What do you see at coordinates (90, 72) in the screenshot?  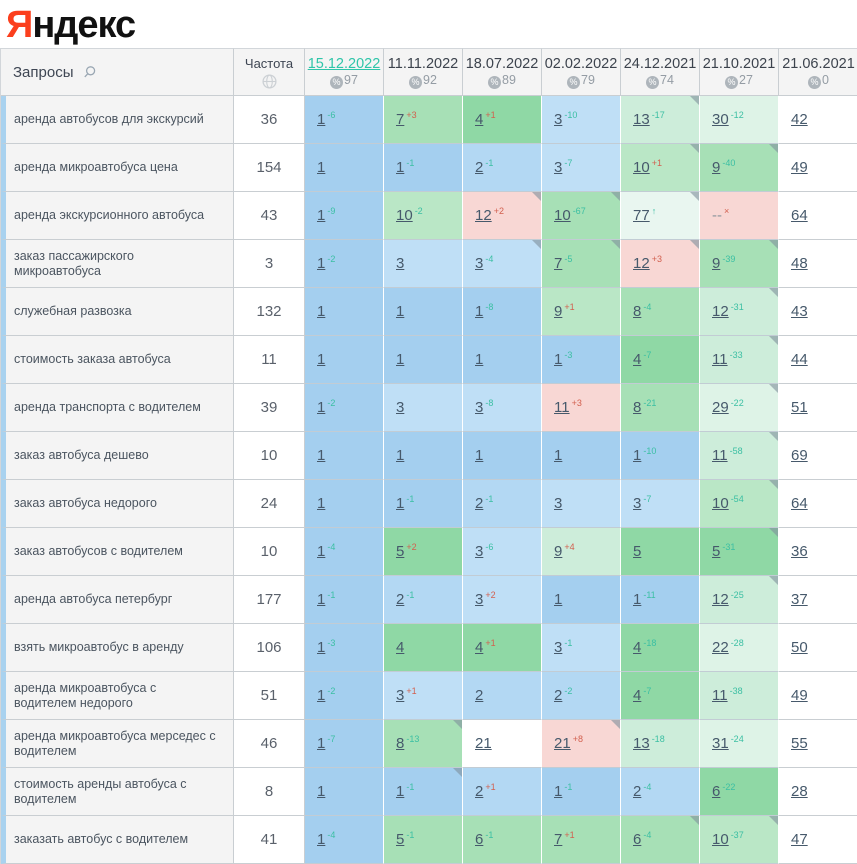 I see `search-icon` at bounding box center [90, 72].